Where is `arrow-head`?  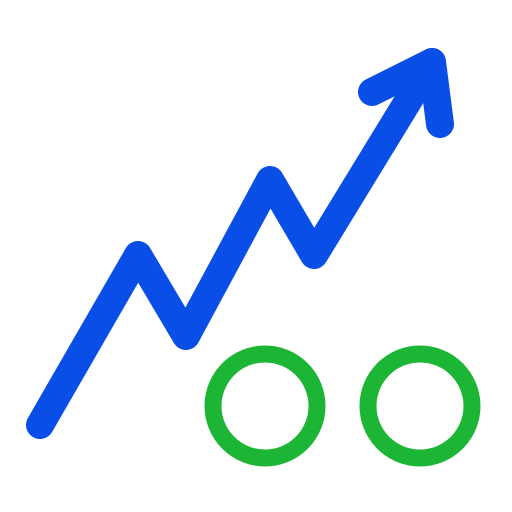 arrow-head is located at coordinates (406, 93).